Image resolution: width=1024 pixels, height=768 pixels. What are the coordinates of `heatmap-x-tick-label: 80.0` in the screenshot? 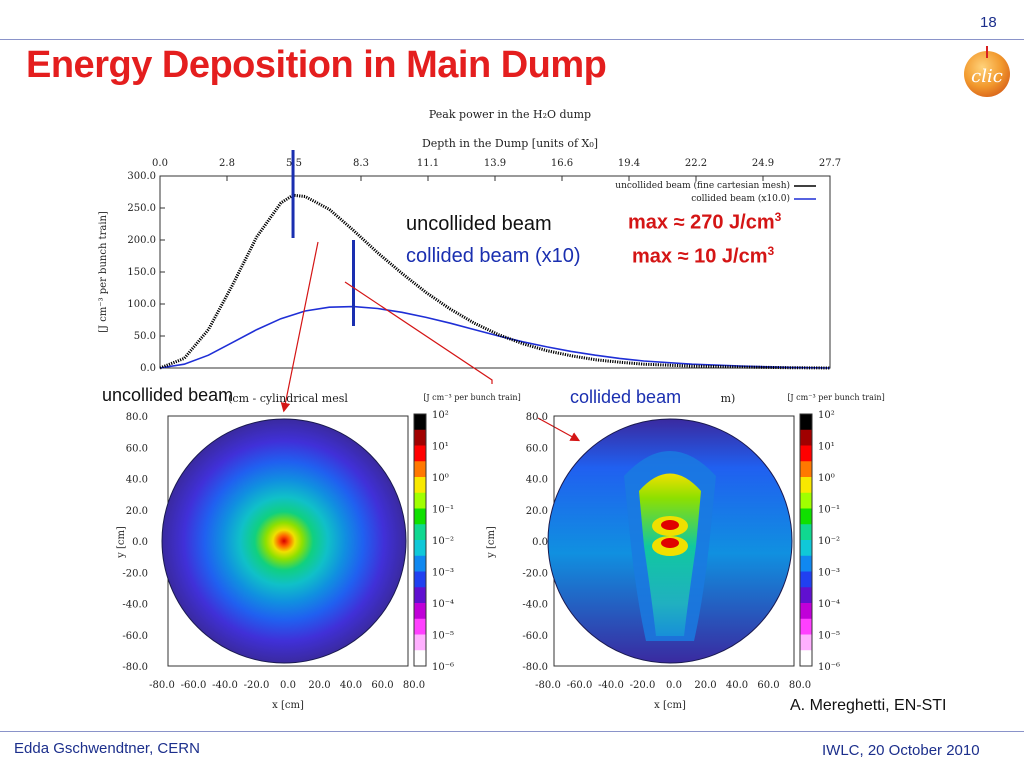 It's located at (800, 685).